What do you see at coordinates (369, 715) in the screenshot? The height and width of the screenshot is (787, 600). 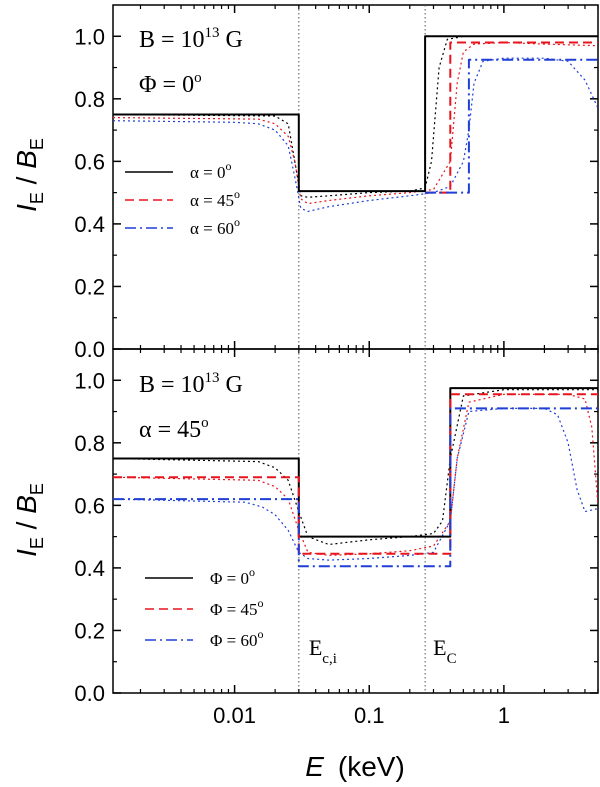 I see `x-tick-label: 0.1` at bounding box center [369, 715].